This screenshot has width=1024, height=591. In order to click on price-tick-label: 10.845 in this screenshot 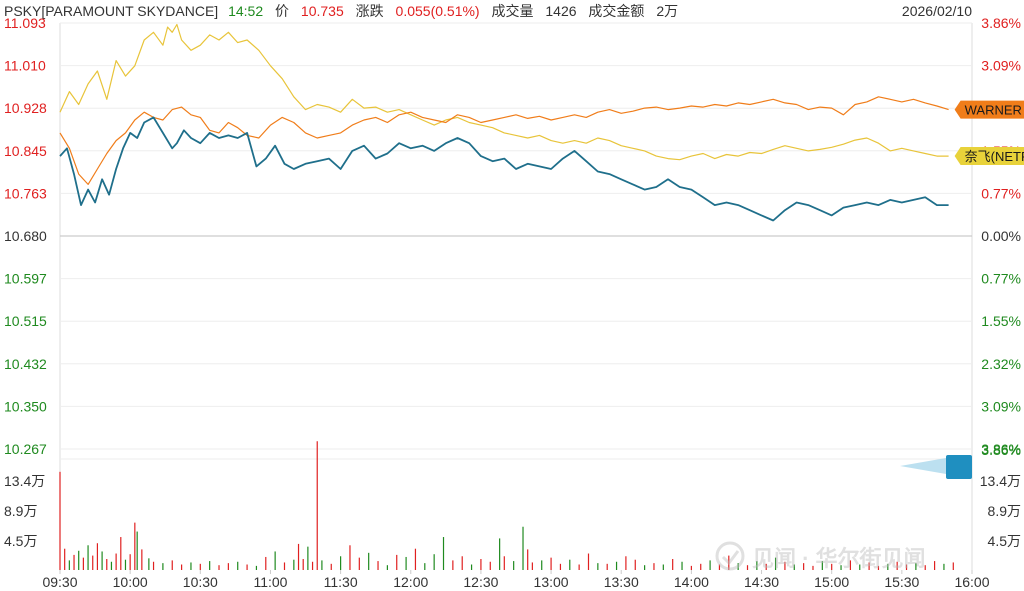, I will do `click(25, 151)`.